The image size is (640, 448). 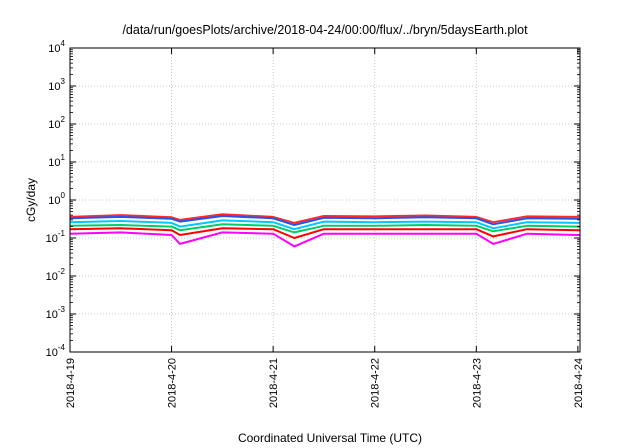 I want to click on x-tick-label: 2018-4-23, so click(x=477, y=383).